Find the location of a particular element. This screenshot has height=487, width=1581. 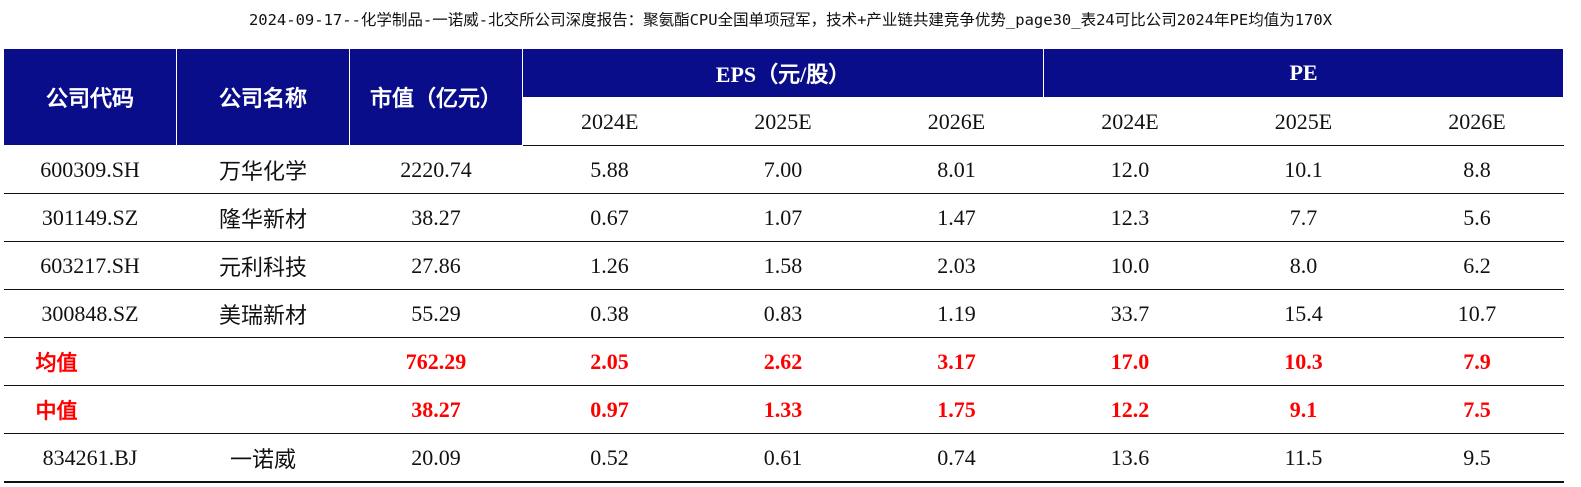

eps-2024e-cell: 2.05 is located at coordinates (609, 361).